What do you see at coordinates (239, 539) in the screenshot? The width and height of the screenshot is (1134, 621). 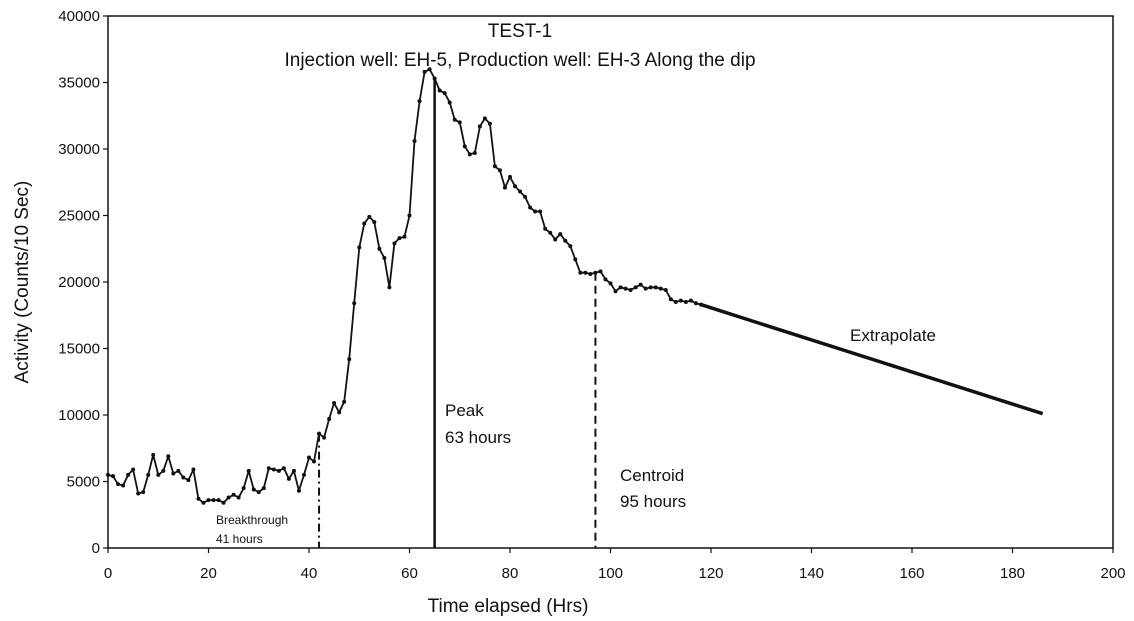 I see `breakthrough-label-line2: 41 hours` at bounding box center [239, 539].